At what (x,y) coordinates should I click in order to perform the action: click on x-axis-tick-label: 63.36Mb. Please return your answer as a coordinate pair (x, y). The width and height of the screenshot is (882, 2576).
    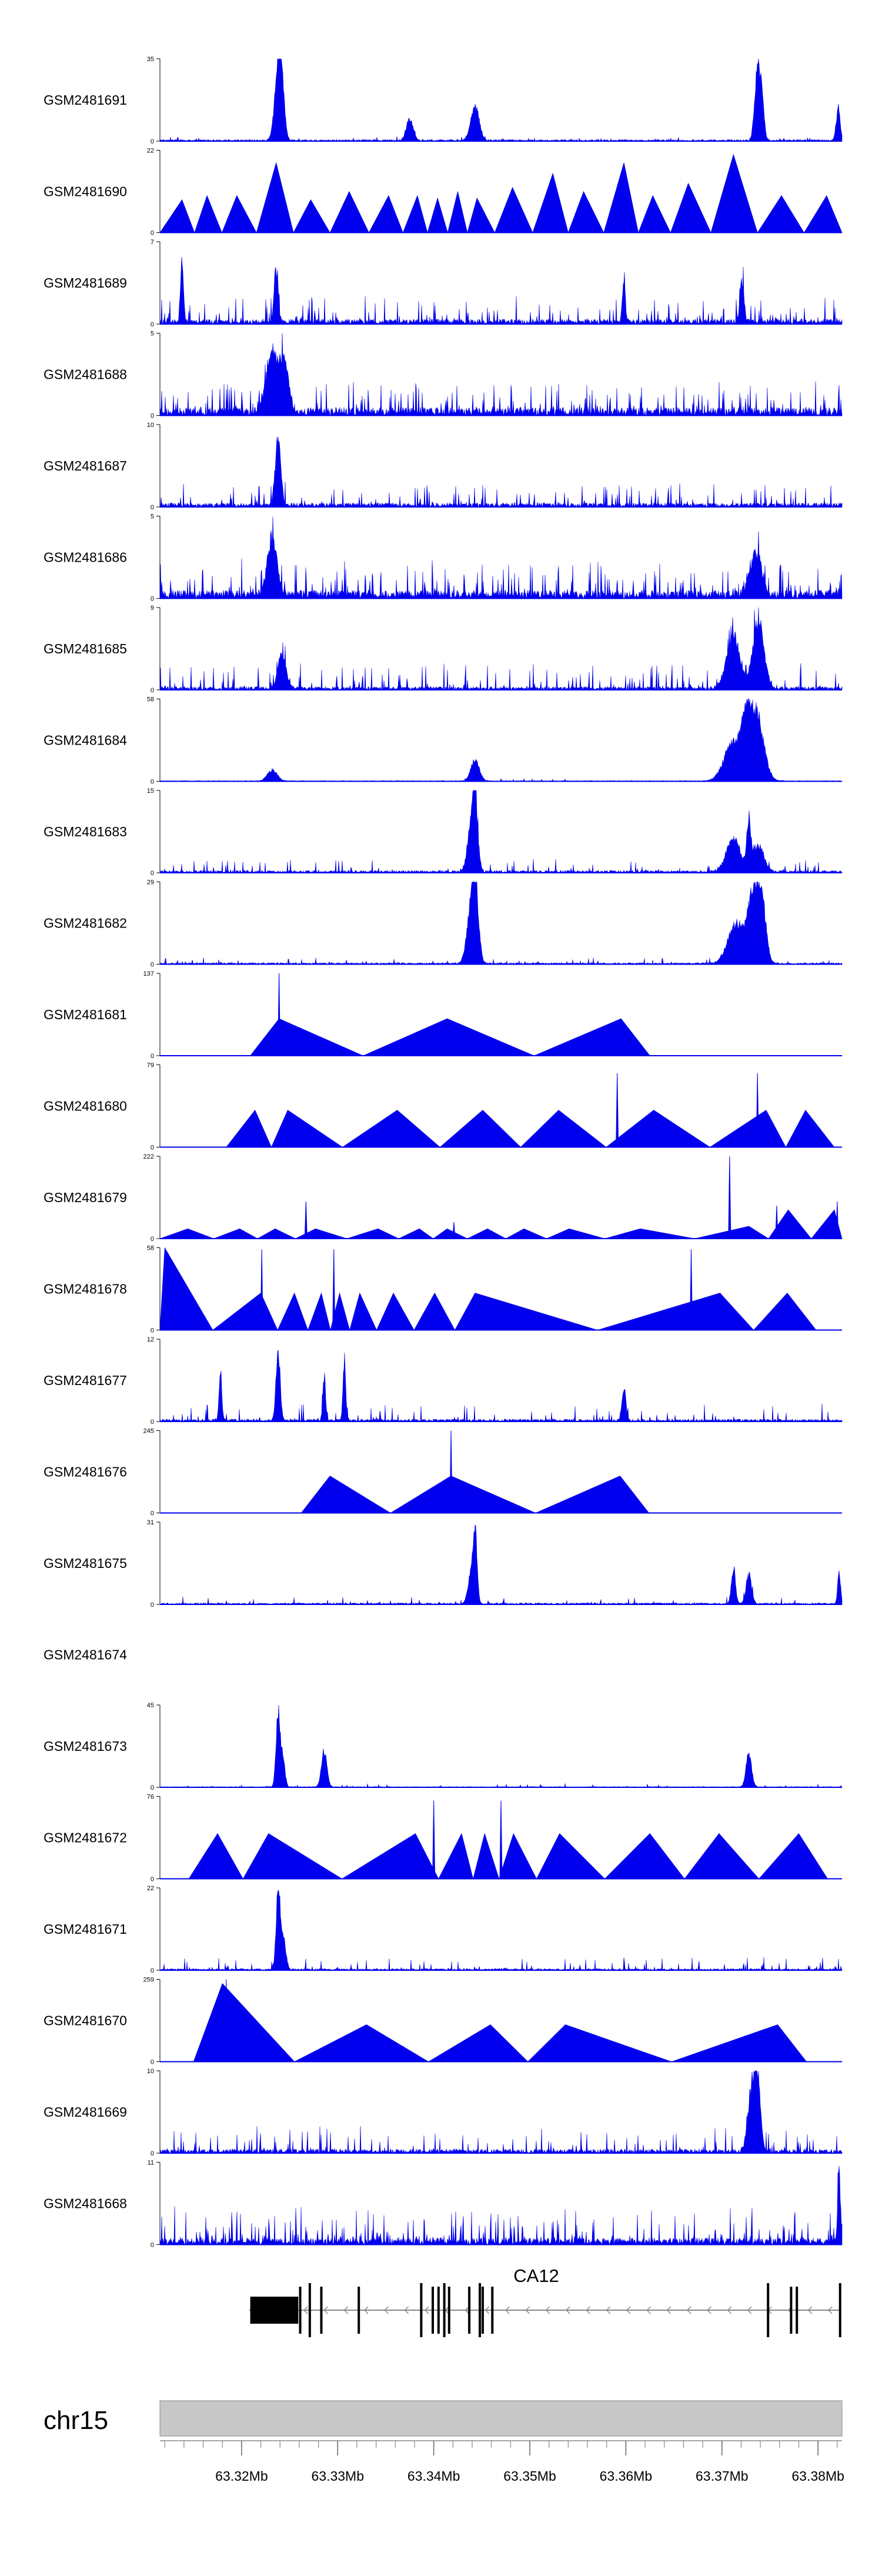
    Looking at the image, I should click on (626, 2476).